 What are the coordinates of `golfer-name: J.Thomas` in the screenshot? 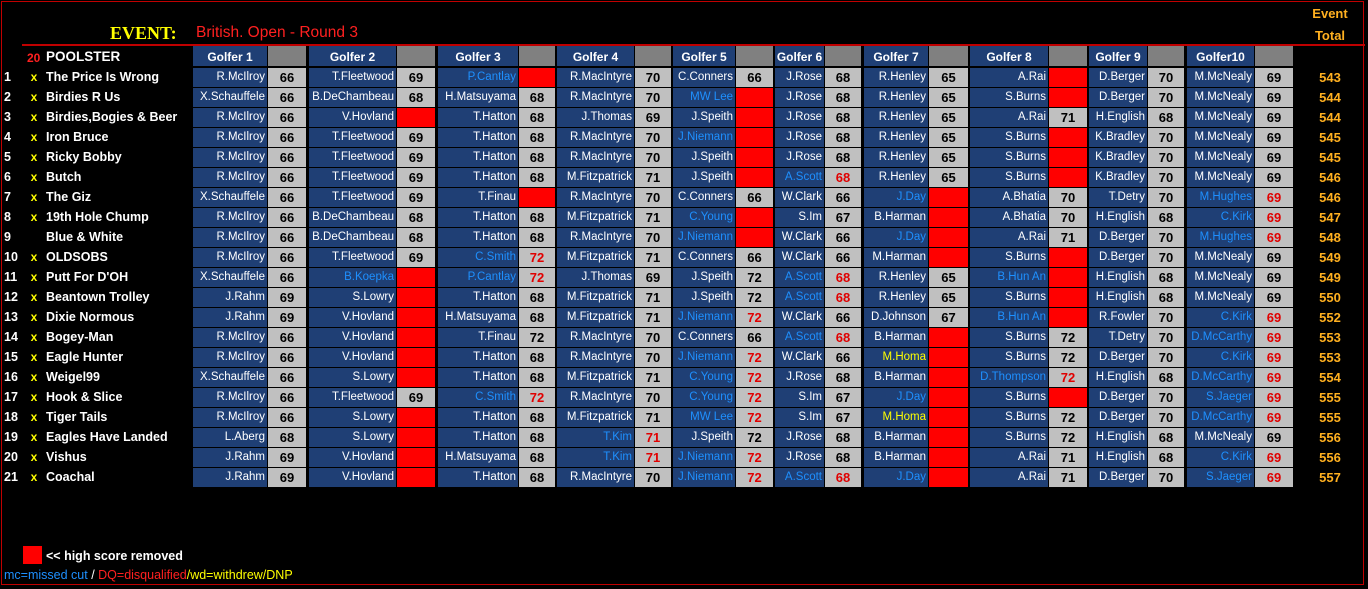 It's located at (595, 277).